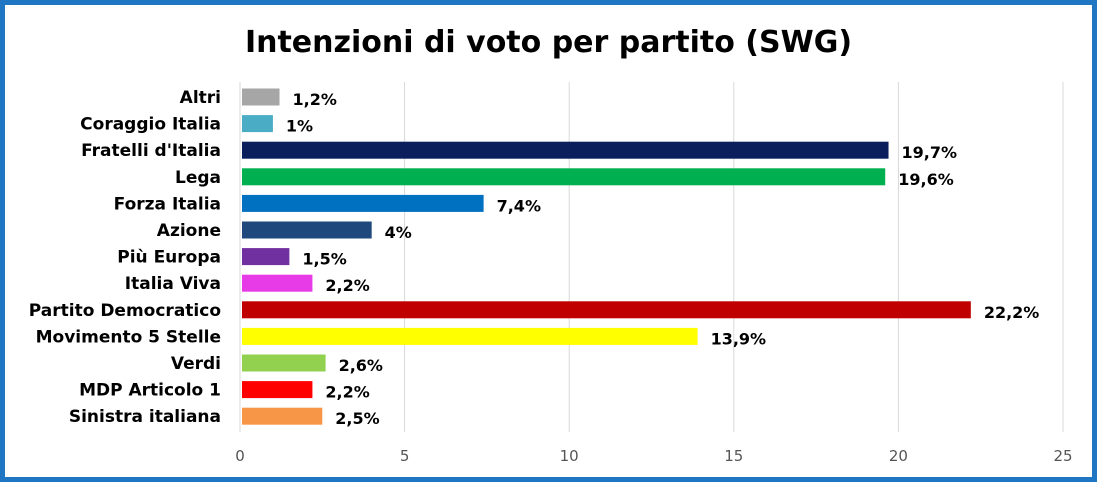  What do you see at coordinates (926, 179) in the screenshot?
I see `data-label: 19,6%` at bounding box center [926, 179].